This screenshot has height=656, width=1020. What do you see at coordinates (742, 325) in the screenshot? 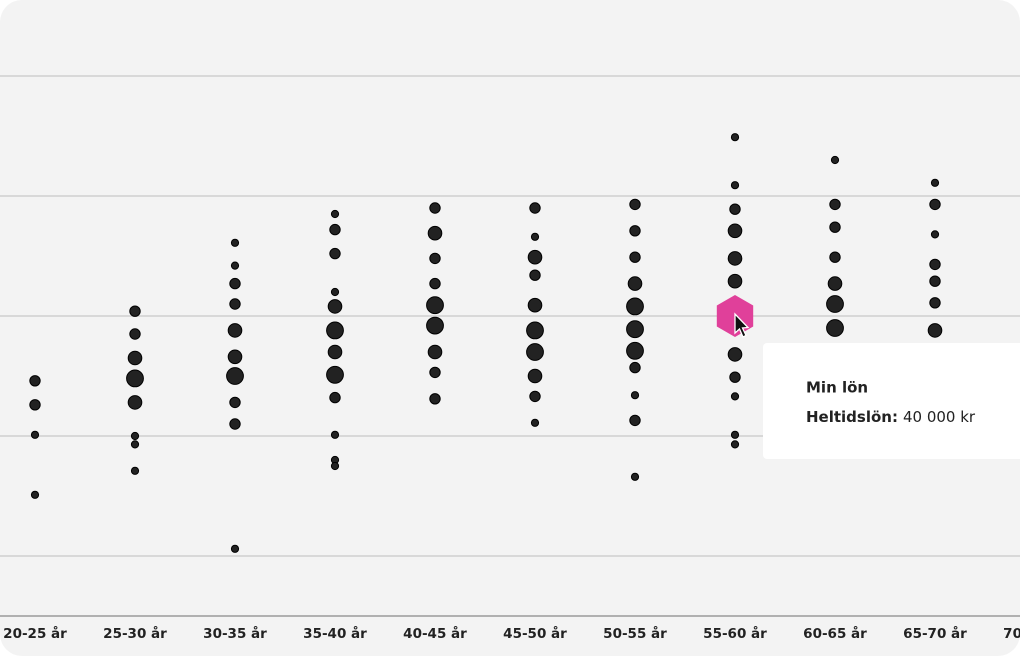
I see `cursor` at bounding box center [742, 325].